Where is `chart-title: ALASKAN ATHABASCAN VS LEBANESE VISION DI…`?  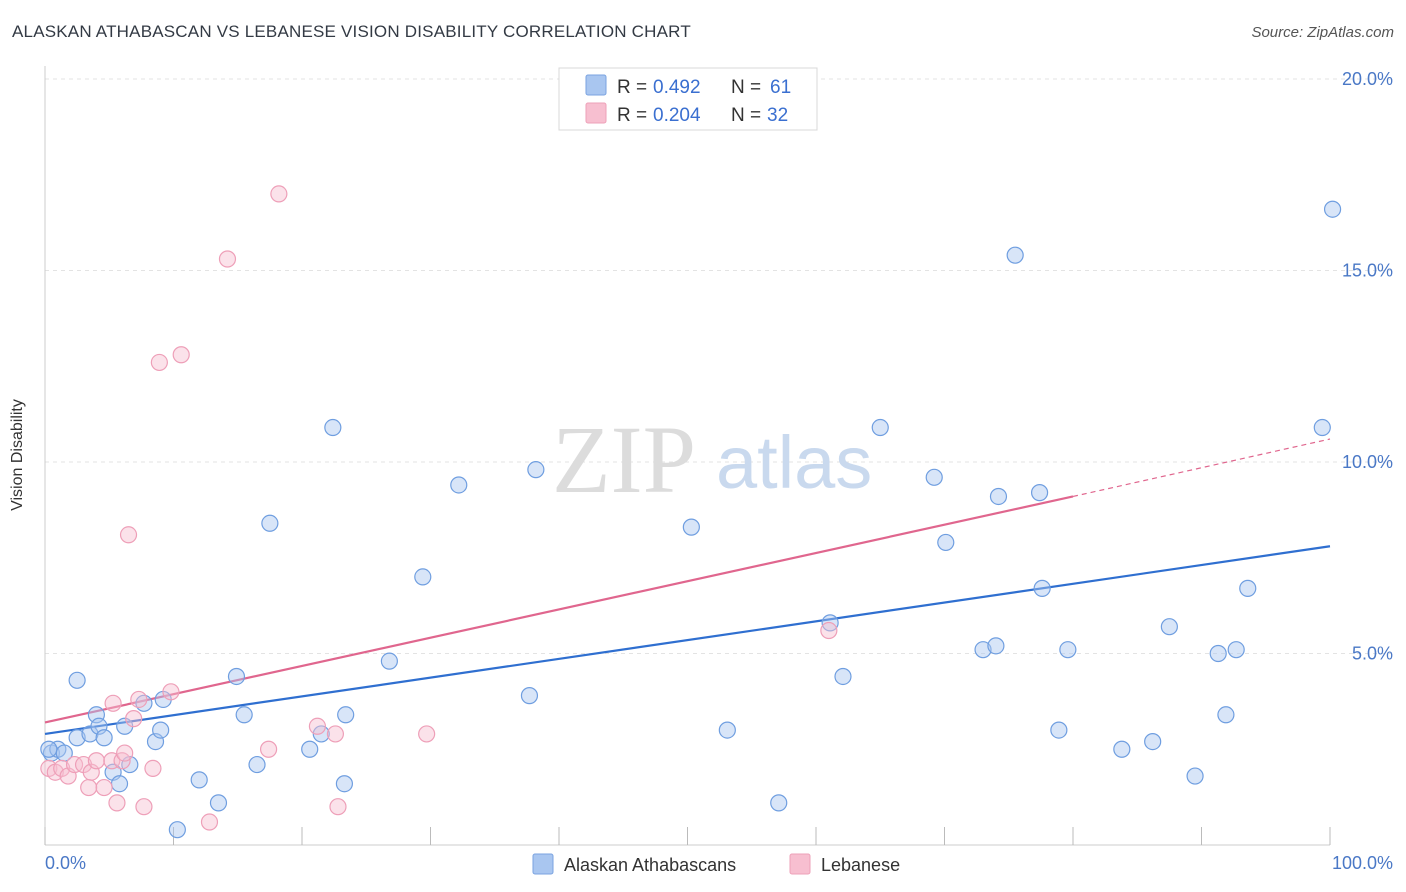
chart-title: ALASKAN ATHABASCAN VS LEBANESE VISION DI… is located at coordinates (351, 31).